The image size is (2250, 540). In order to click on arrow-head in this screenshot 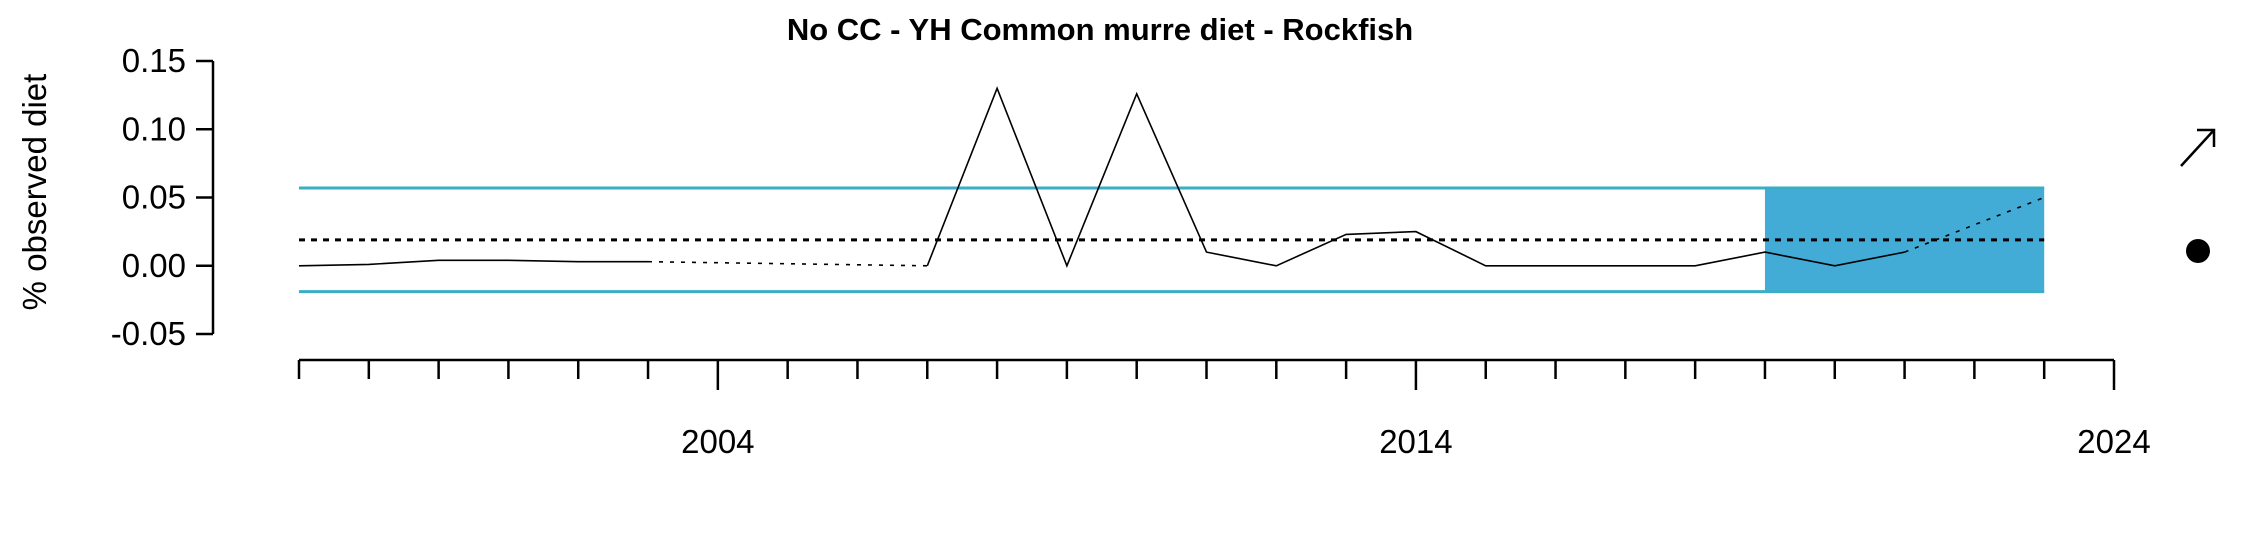, I will do `click(2206, 137)`.